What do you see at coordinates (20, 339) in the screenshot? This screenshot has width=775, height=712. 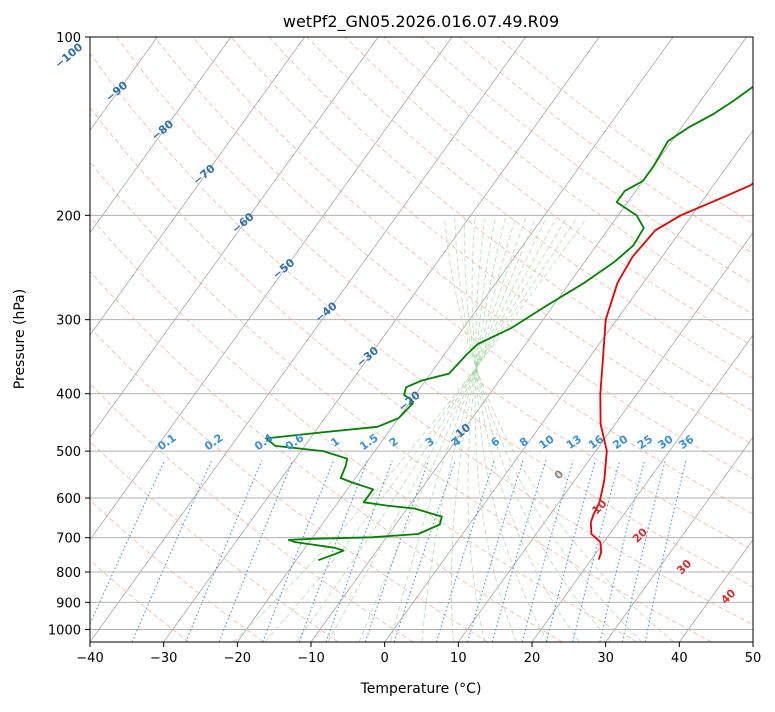 I see `y-axis-label: Pressure (hPa)` at bounding box center [20, 339].